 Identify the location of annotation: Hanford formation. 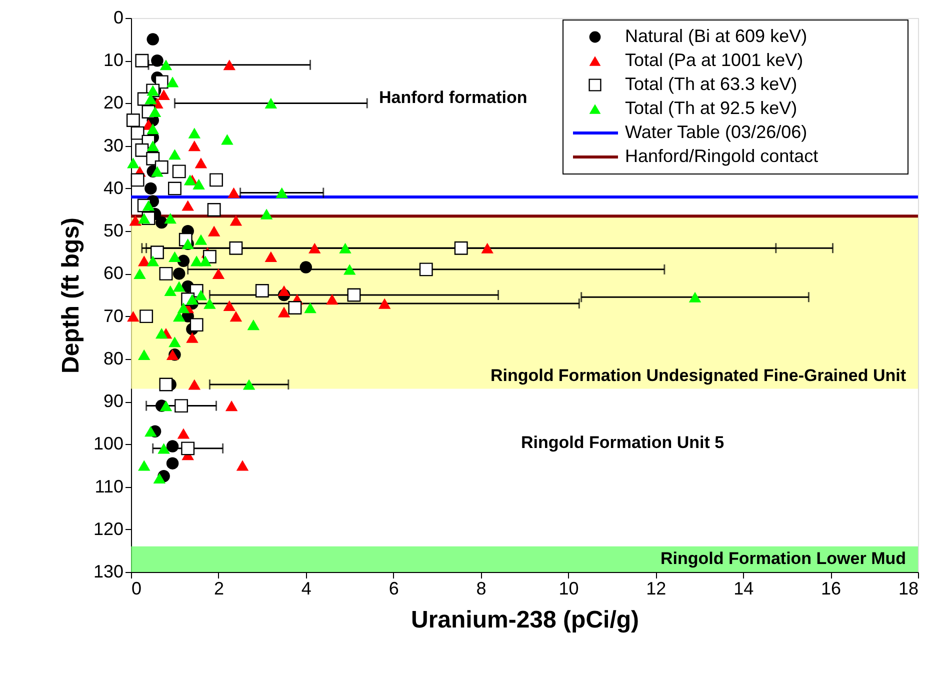
(453, 97).